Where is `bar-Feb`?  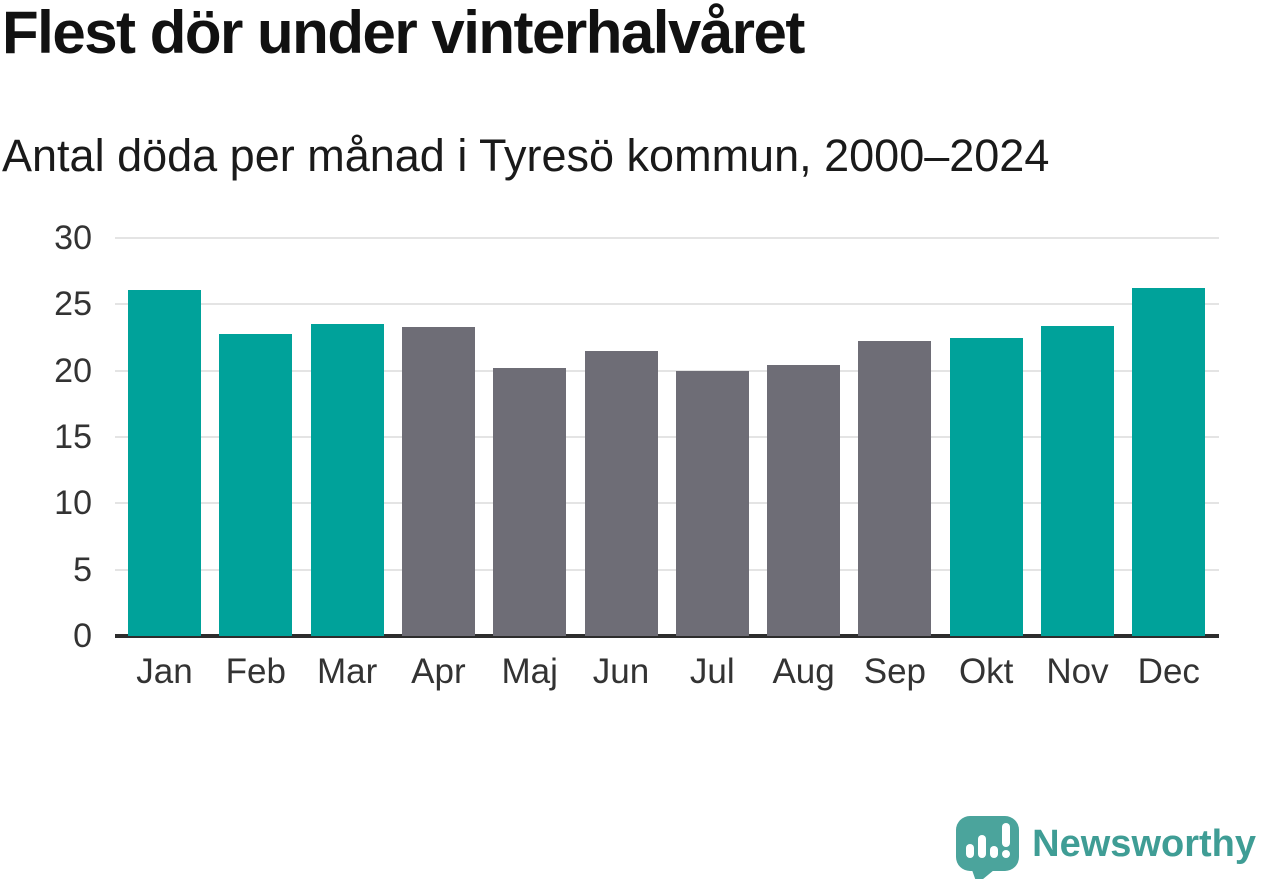 bar-Feb is located at coordinates (256, 484).